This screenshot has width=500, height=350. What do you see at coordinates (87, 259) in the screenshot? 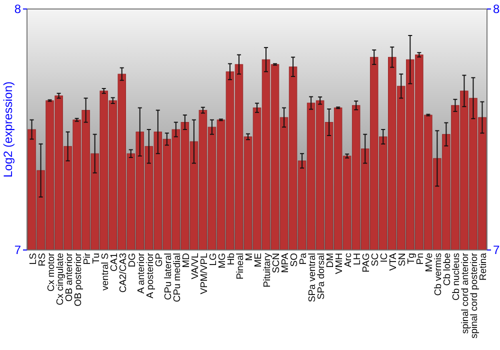
I see `x-tick-label: Pir` at bounding box center [87, 259].